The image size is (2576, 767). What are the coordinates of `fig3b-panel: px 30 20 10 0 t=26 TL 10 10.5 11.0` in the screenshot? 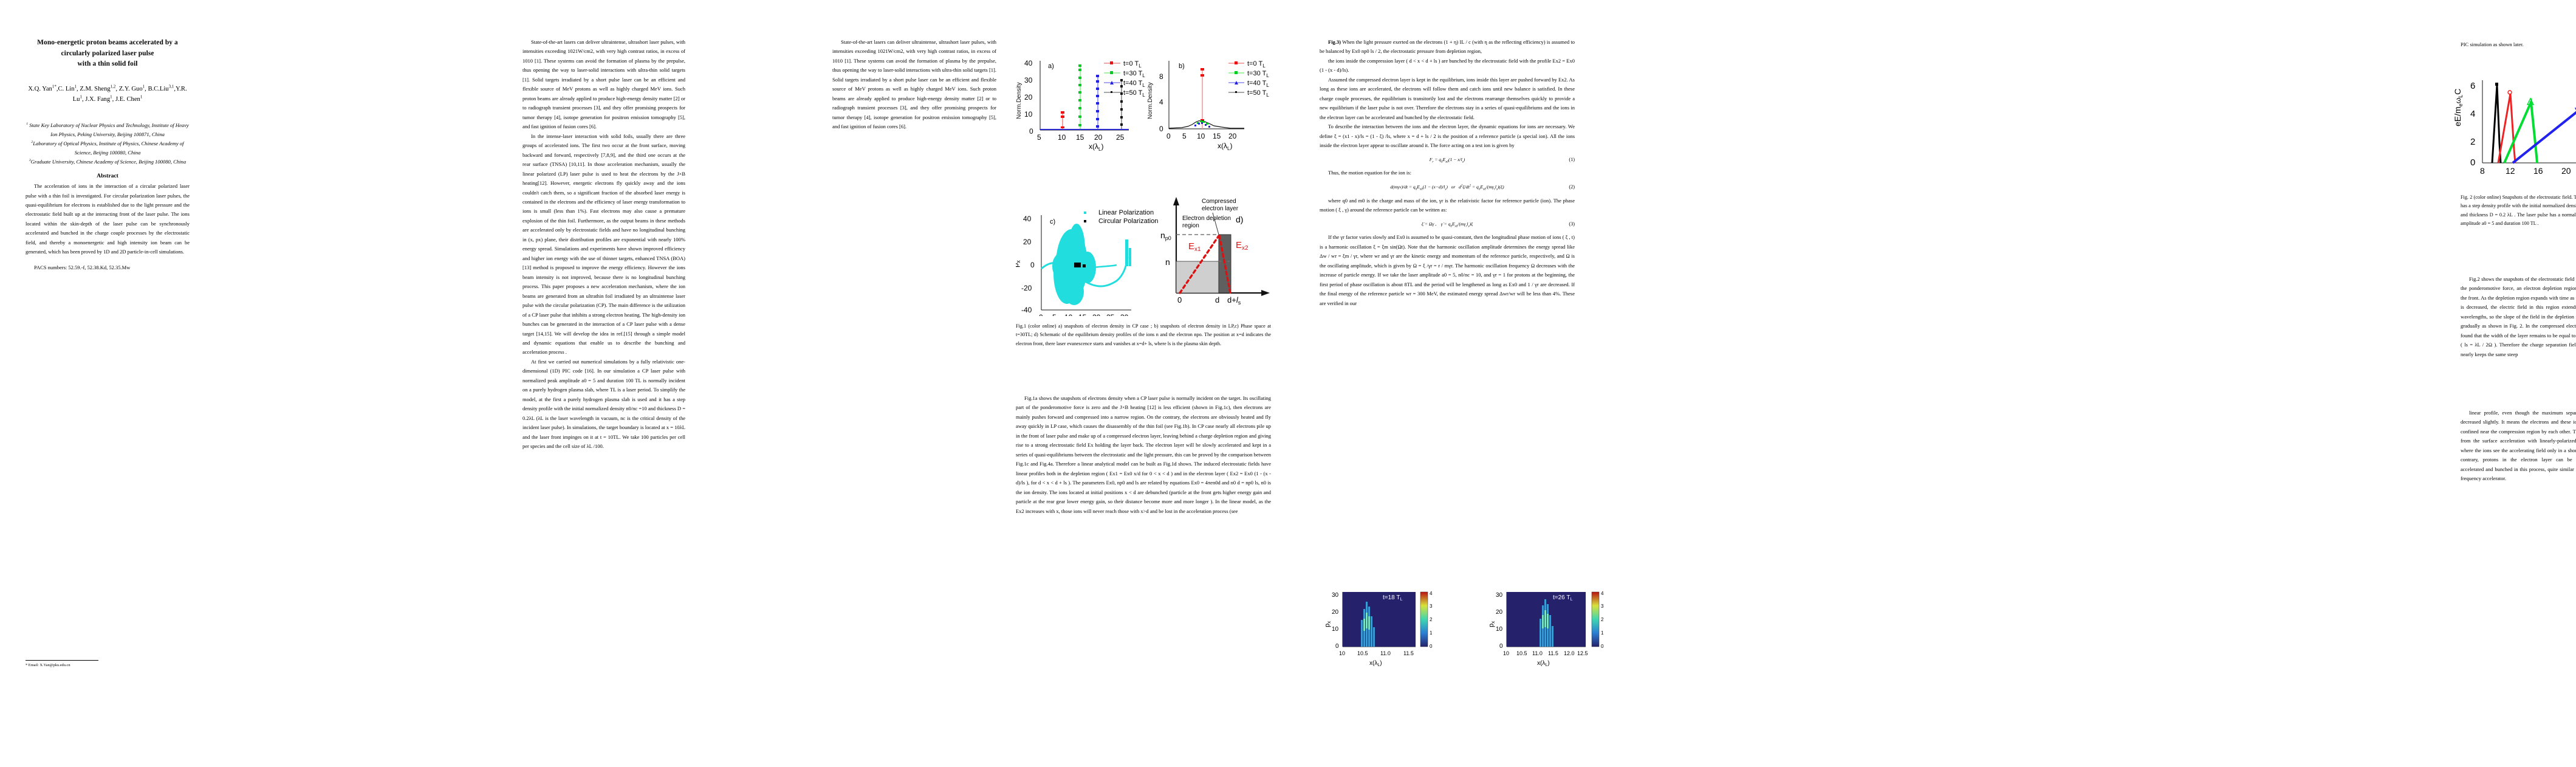 It's located at (1546, 629).